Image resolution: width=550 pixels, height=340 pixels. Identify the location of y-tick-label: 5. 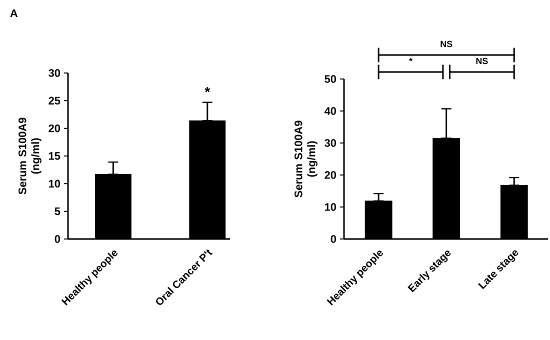
(57, 212).